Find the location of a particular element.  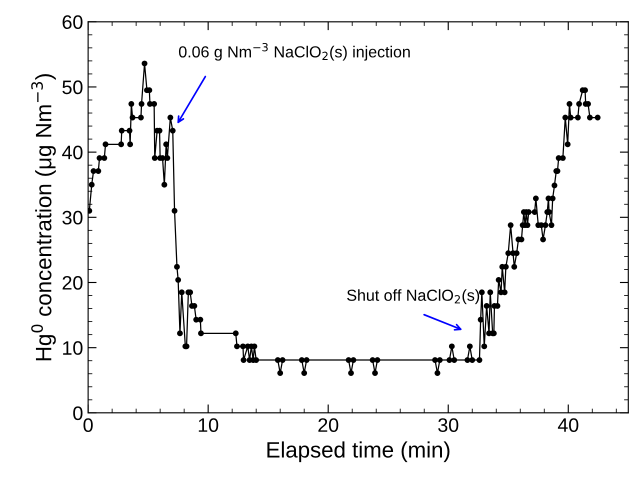

x-tick-label: 0 is located at coordinates (88, 425).